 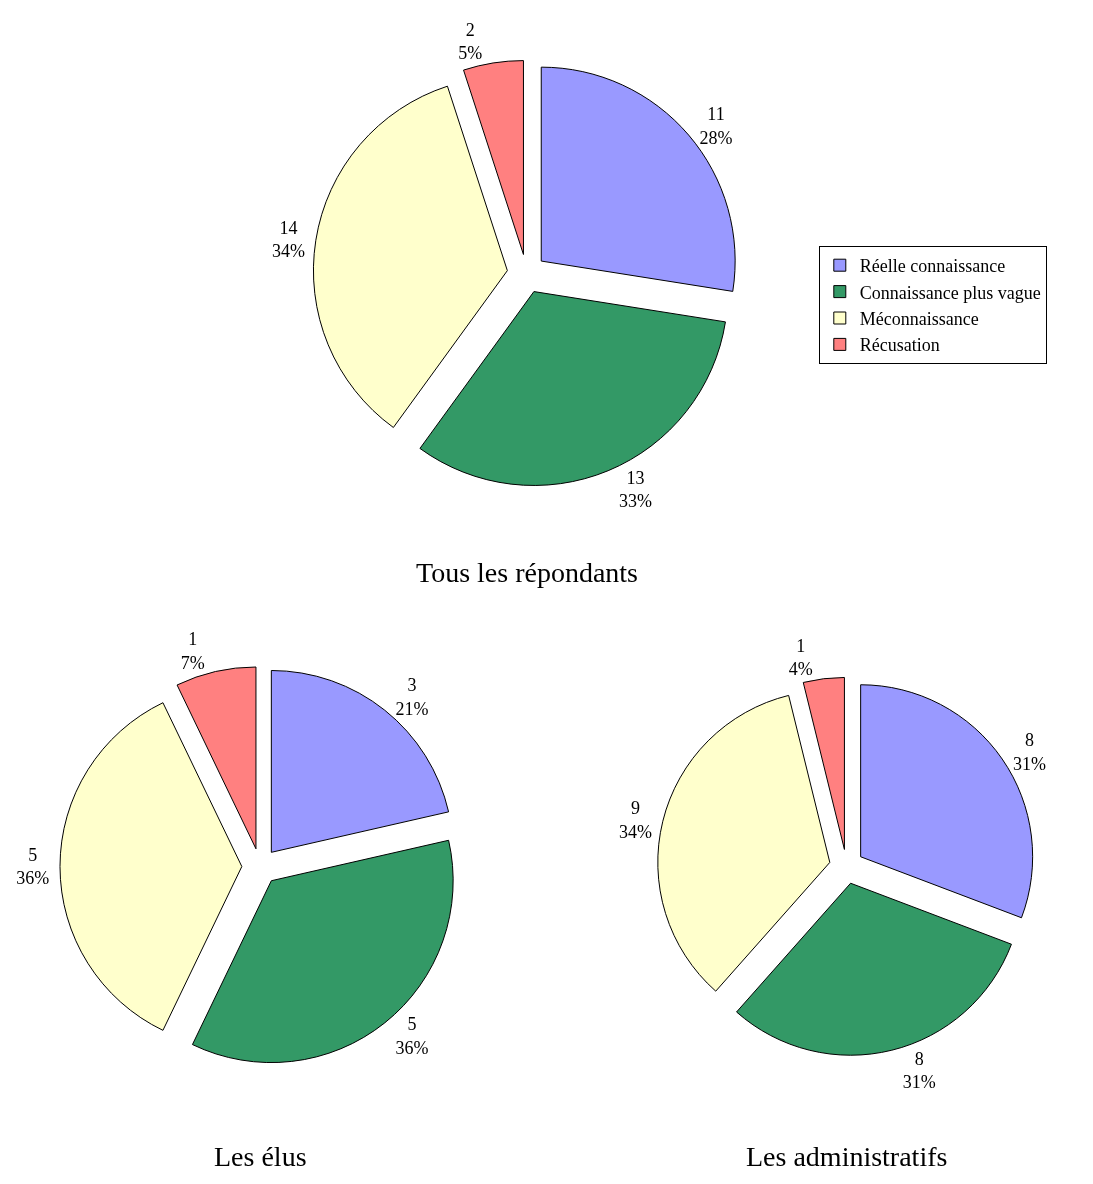 I want to click on text: Tous les répondants, so click(x=527, y=572).